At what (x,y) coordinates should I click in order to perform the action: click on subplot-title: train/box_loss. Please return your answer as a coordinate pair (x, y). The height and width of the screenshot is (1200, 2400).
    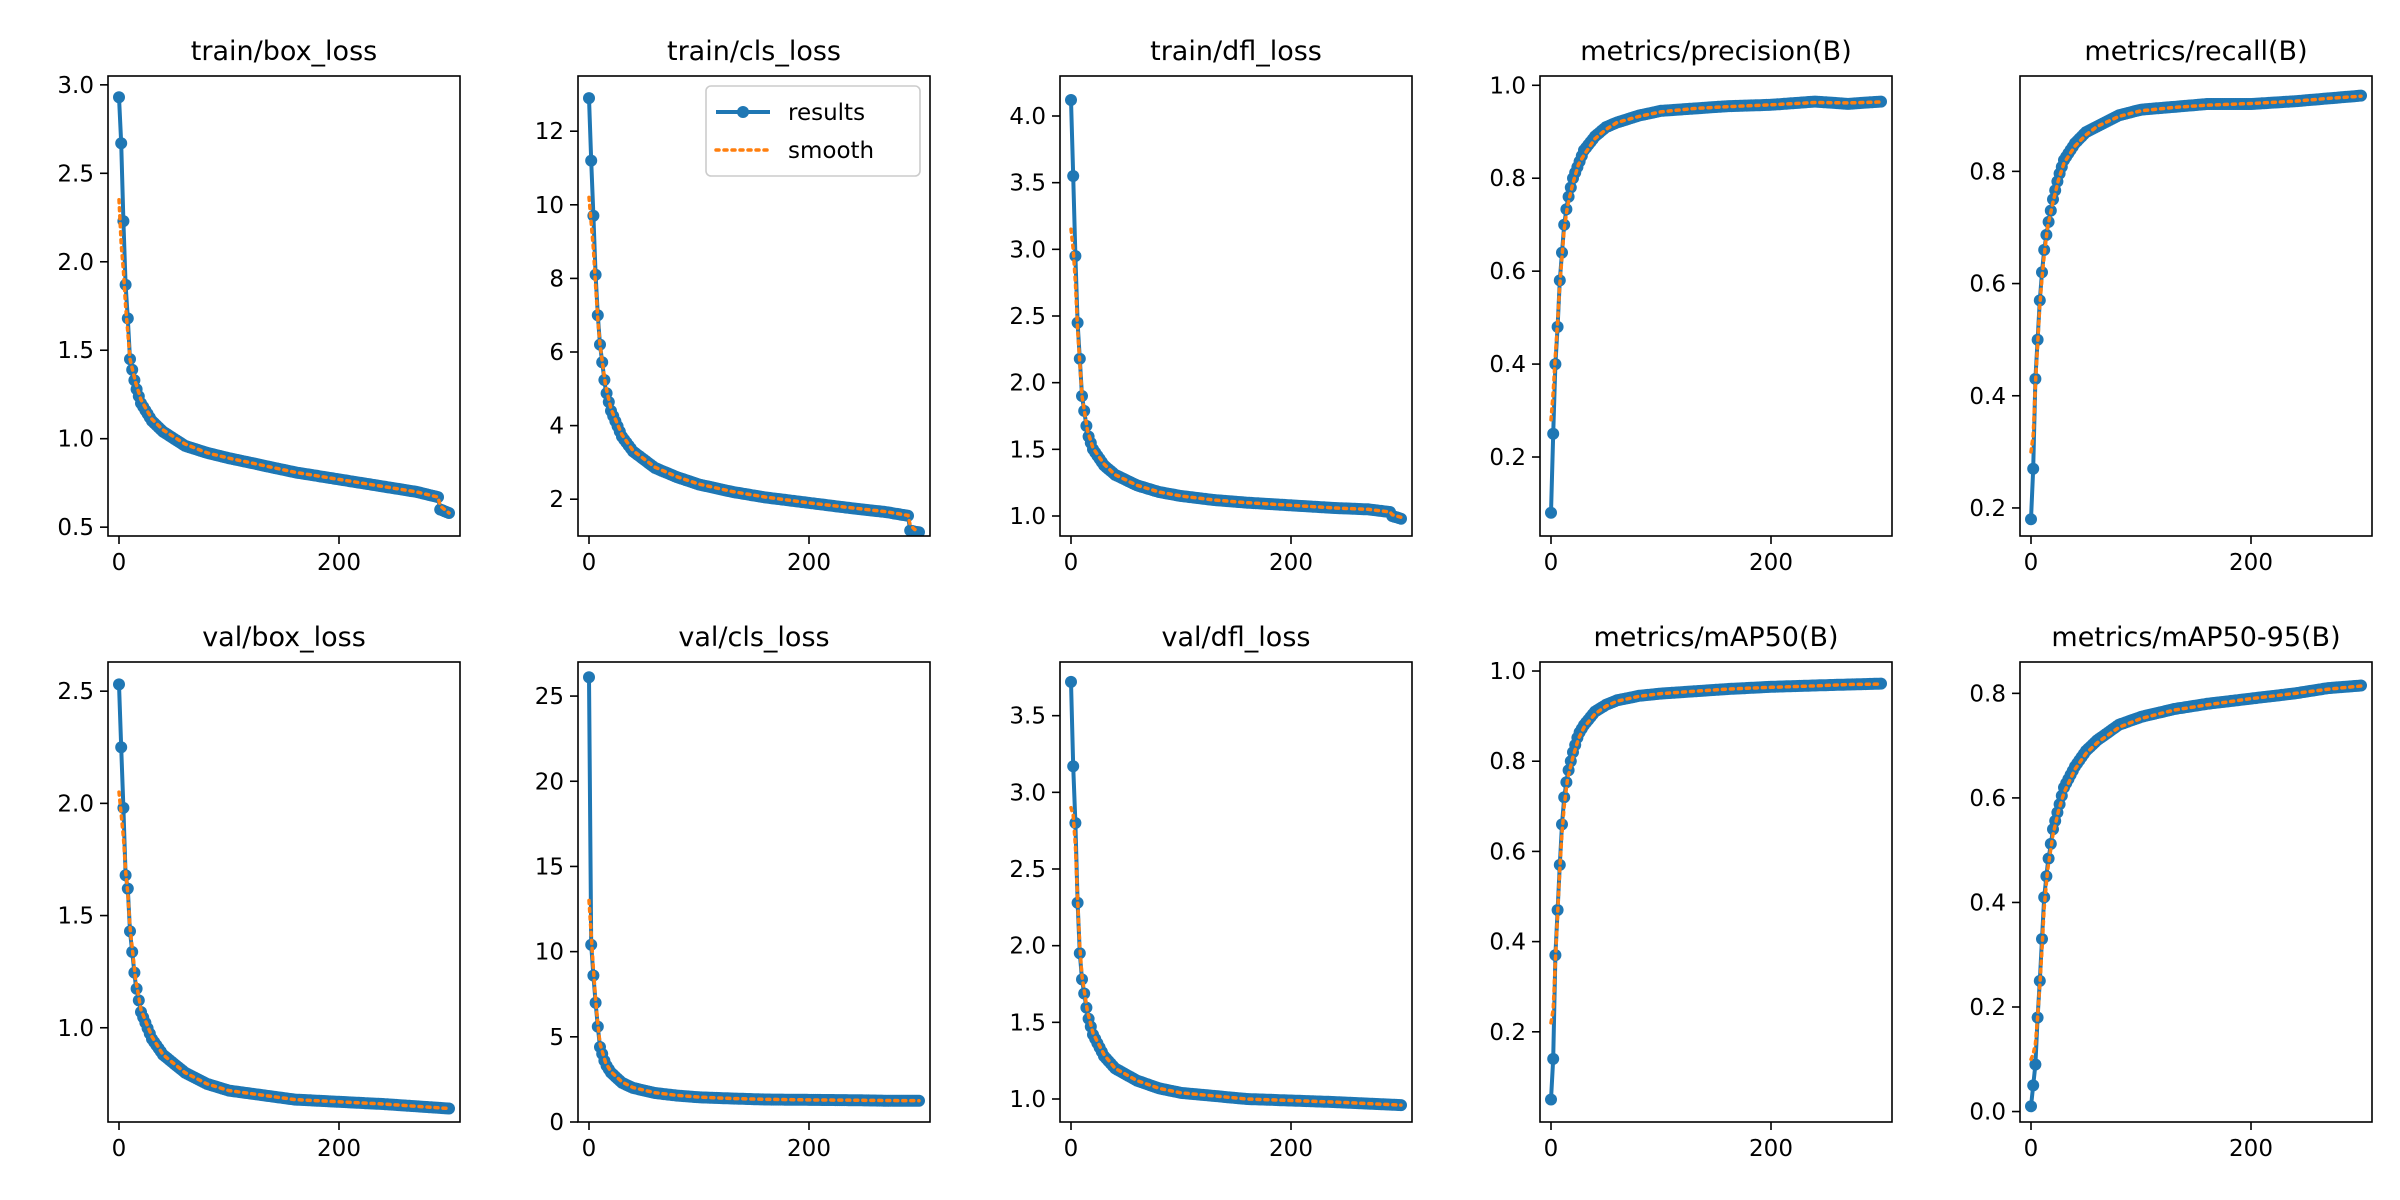
    Looking at the image, I should click on (284, 51).